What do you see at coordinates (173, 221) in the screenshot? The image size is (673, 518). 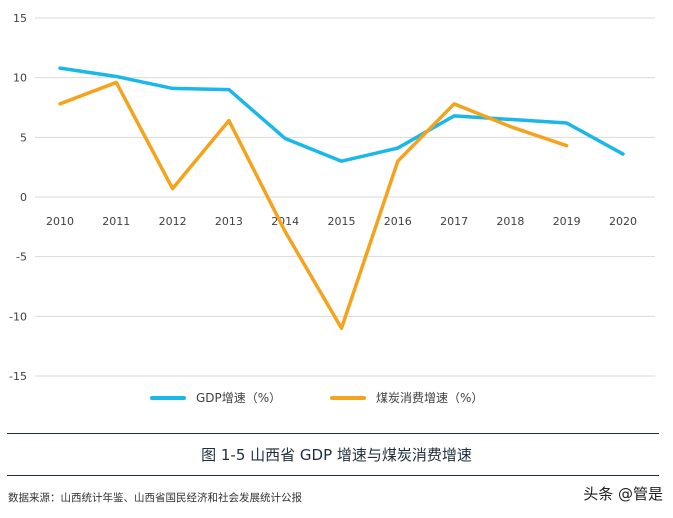 I see `x-tick-label: 2012` at bounding box center [173, 221].